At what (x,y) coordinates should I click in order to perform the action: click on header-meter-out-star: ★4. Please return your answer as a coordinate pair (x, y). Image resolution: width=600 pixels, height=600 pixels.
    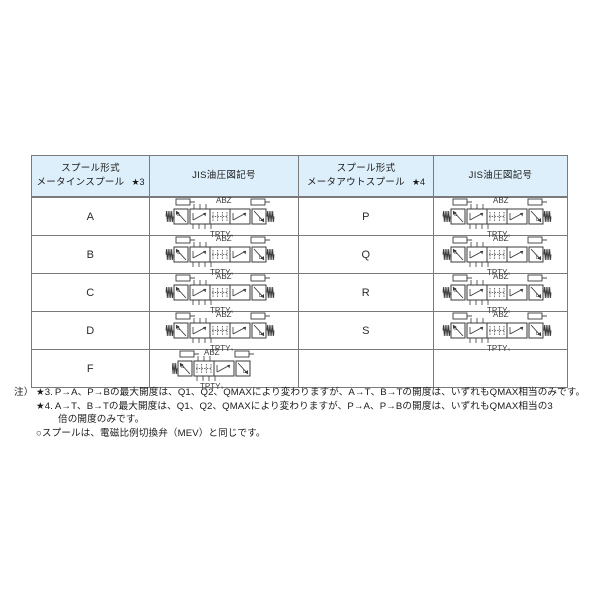
    Looking at the image, I should click on (418, 182).